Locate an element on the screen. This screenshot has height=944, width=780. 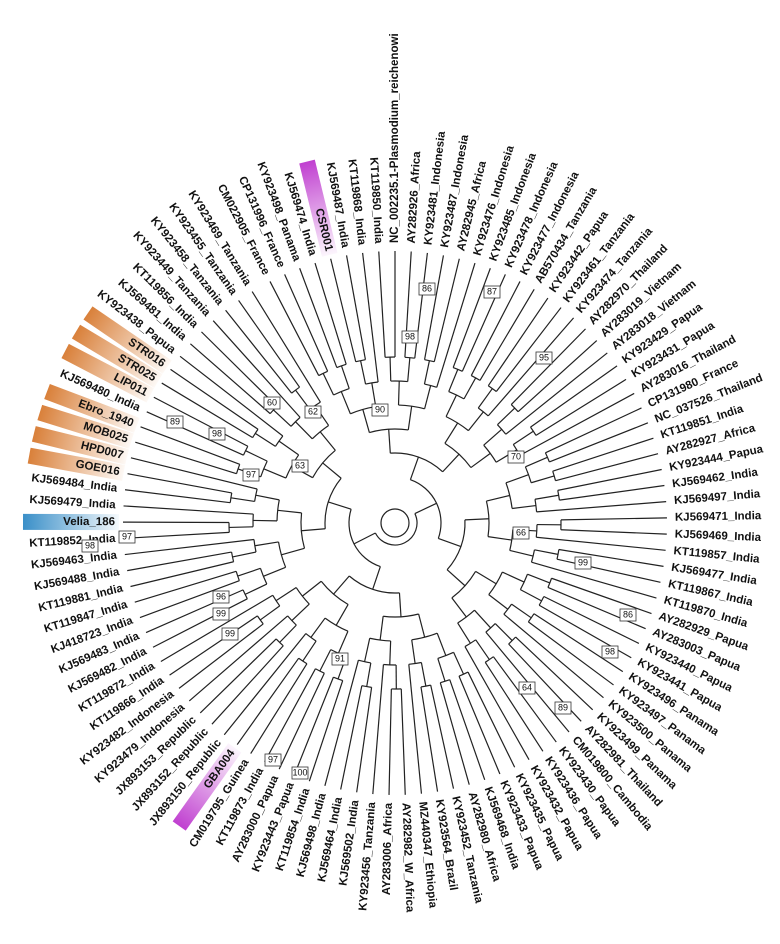
bootstrap-value: 95 is located at coordinates (544, 357).